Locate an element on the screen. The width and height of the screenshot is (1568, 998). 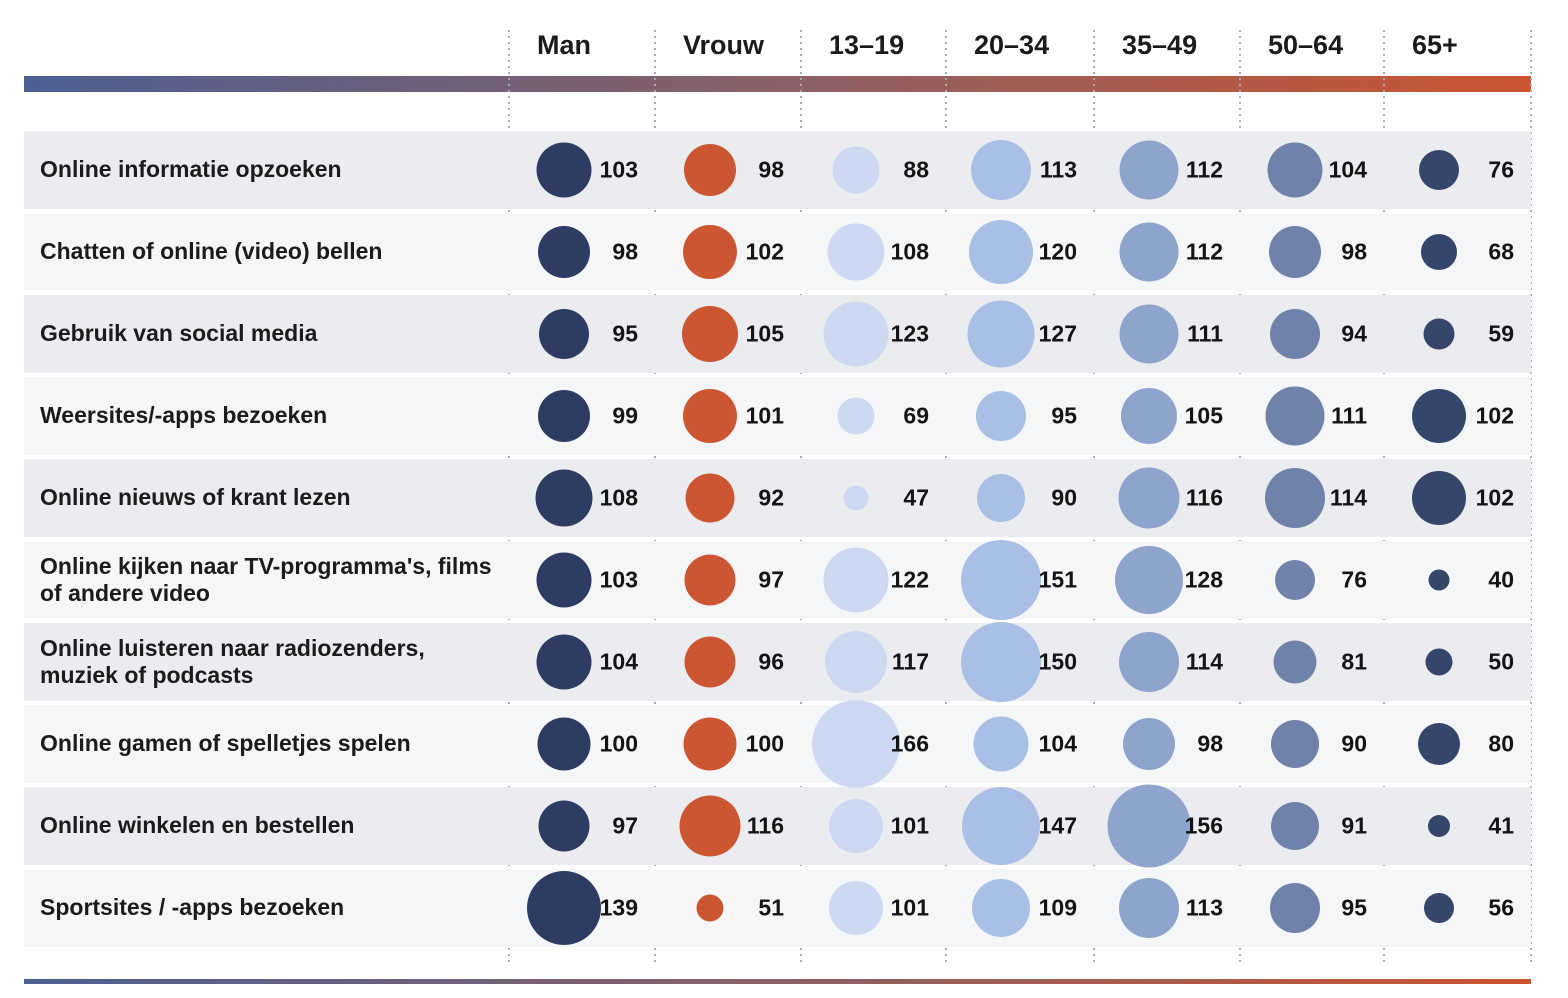
bubble-value: 100 is located at coordinates (764, 743).